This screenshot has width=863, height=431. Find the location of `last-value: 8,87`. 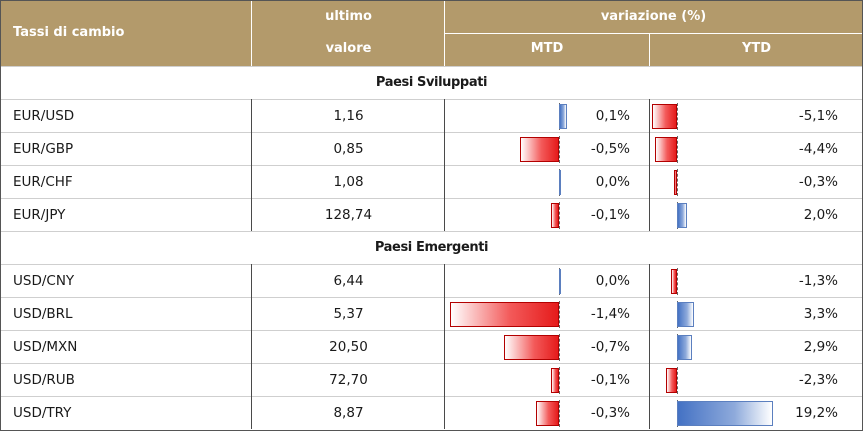

last-value: 8,87 is located at coordinates (348, 413).